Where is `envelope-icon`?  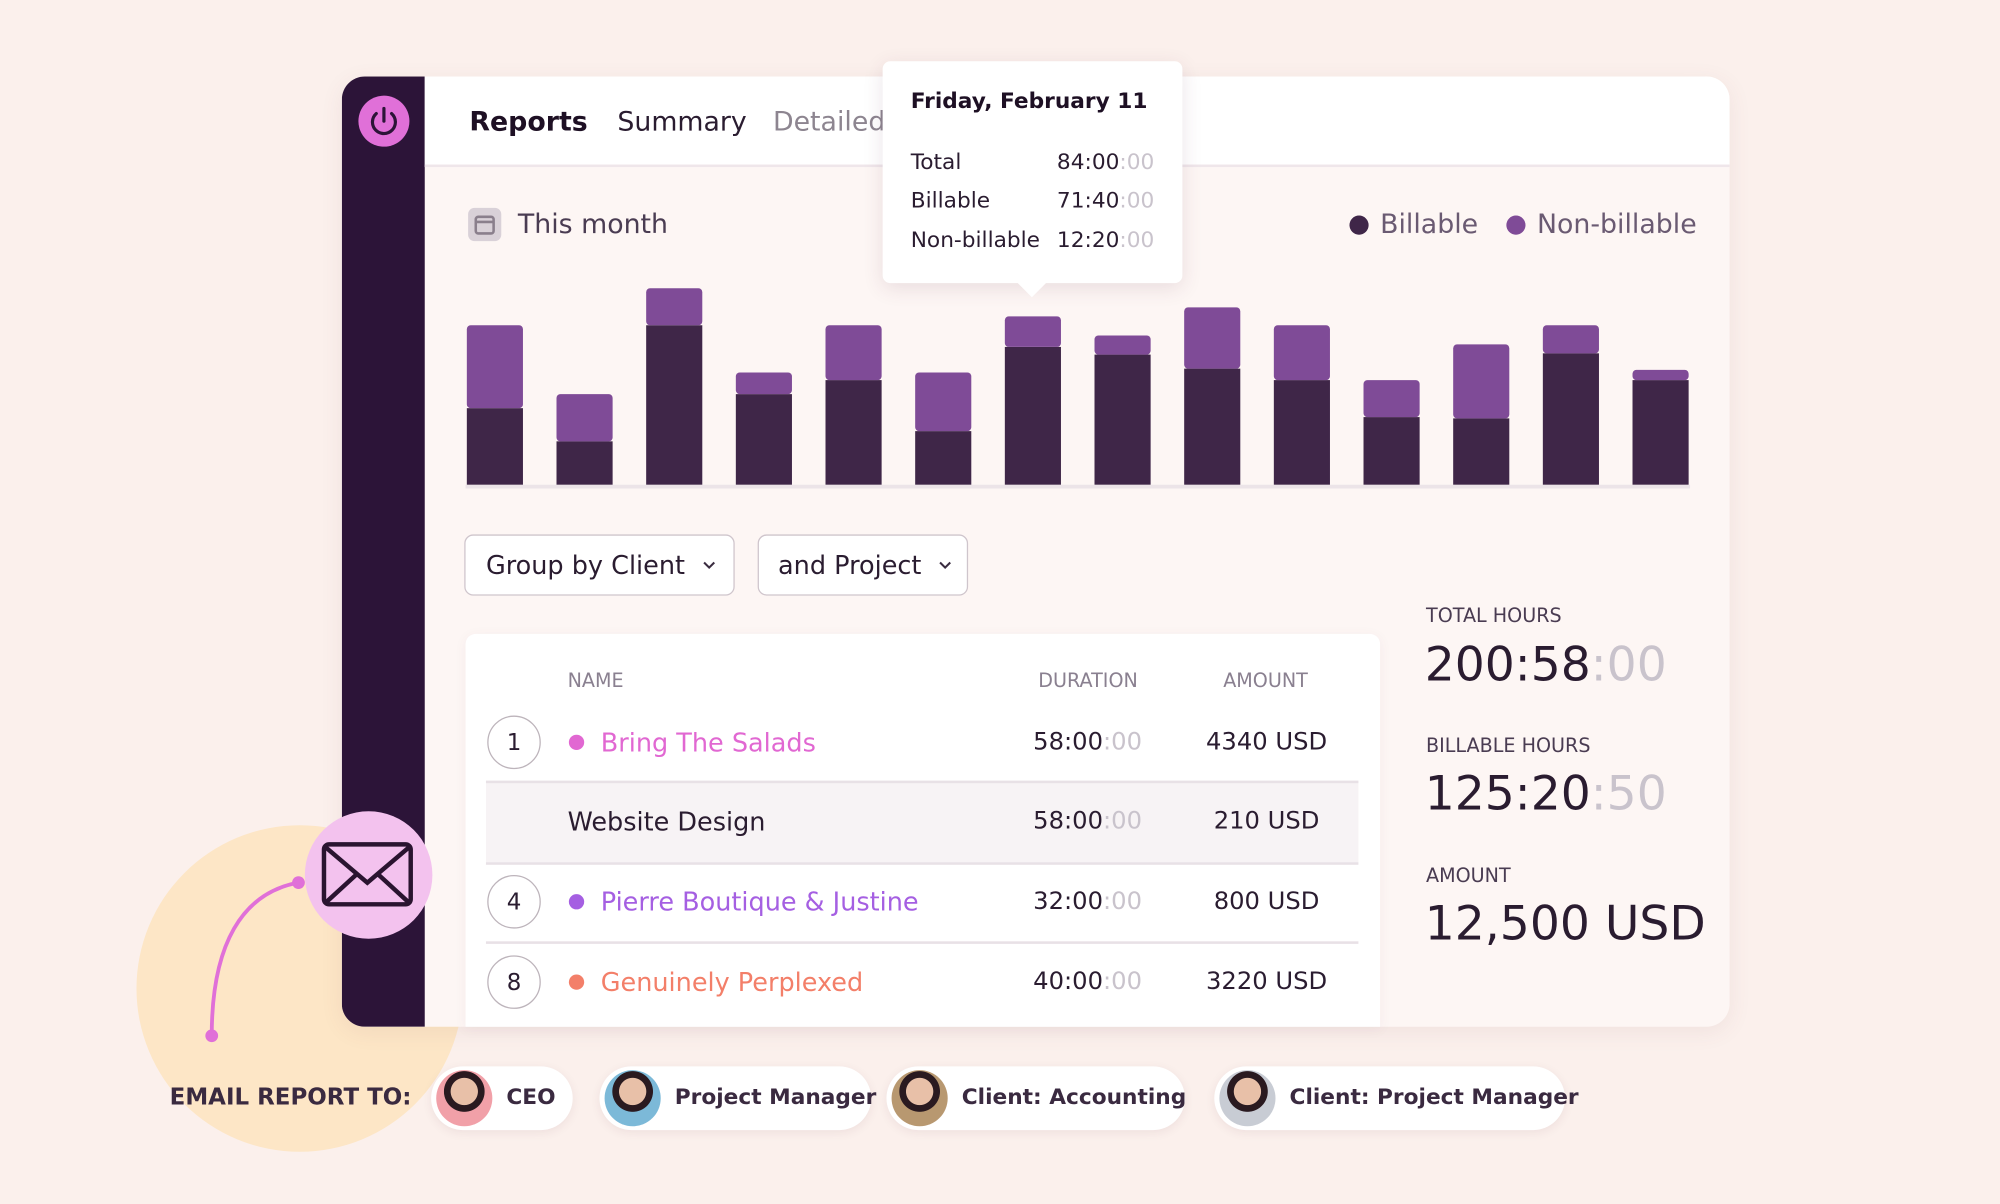 envelope-icon is located at coordinates (367, 874).